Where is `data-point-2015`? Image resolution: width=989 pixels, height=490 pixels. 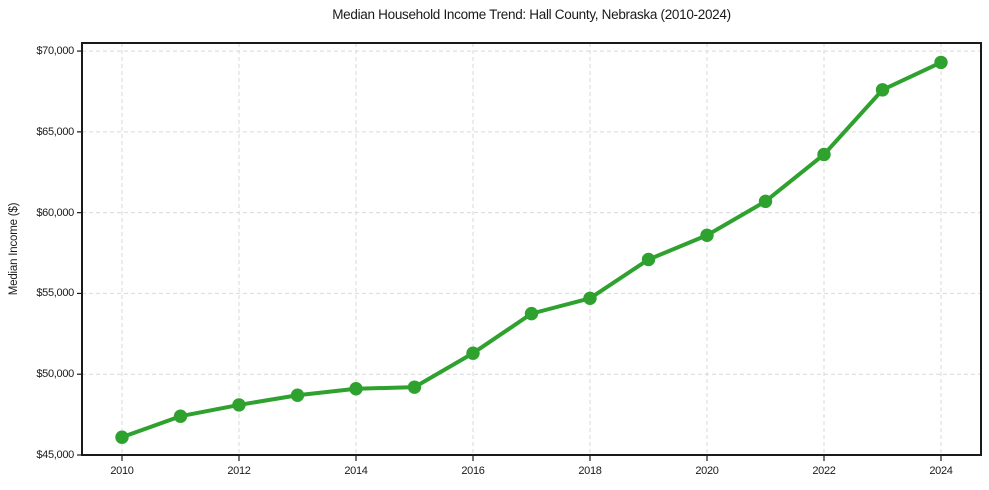 data-point-2015 is located at coordinates (414, 387).